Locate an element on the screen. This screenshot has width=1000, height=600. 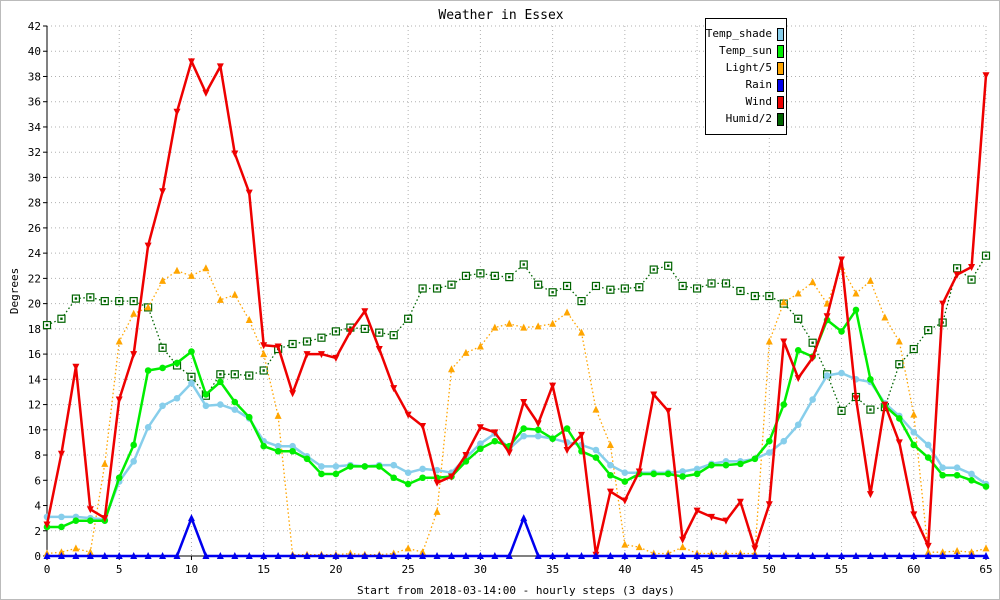
y-tick-label: 0 is located at coordinates (37, 556).